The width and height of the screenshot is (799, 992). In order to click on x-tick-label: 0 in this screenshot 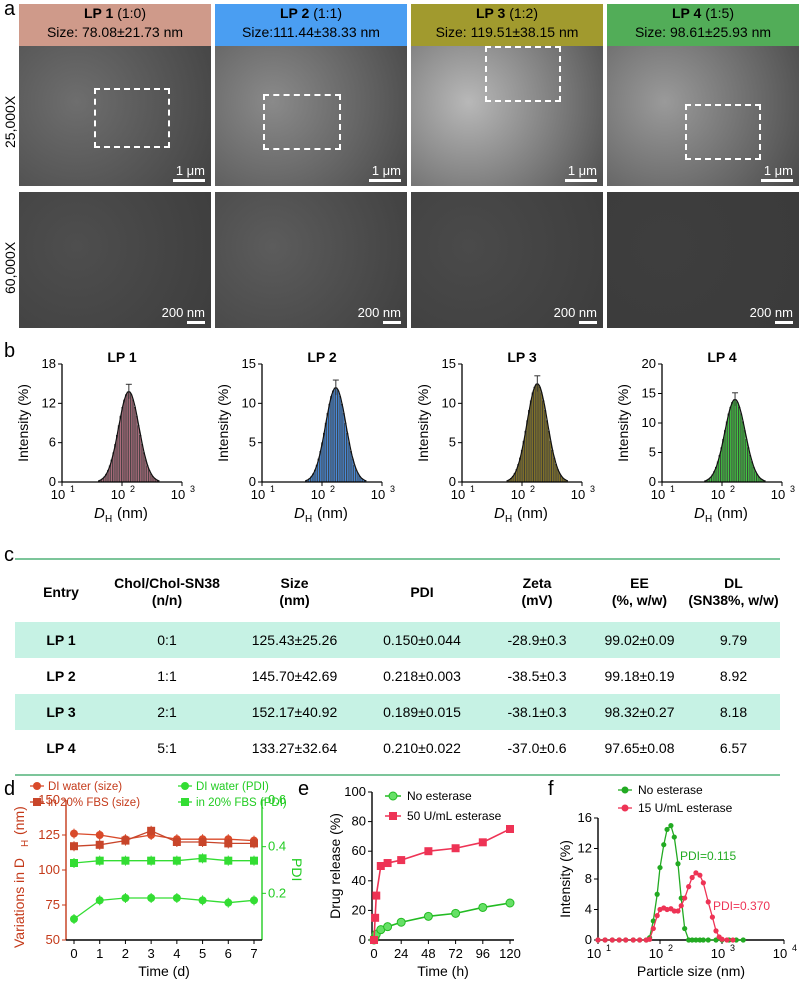, I will do `click(73, 953)`.